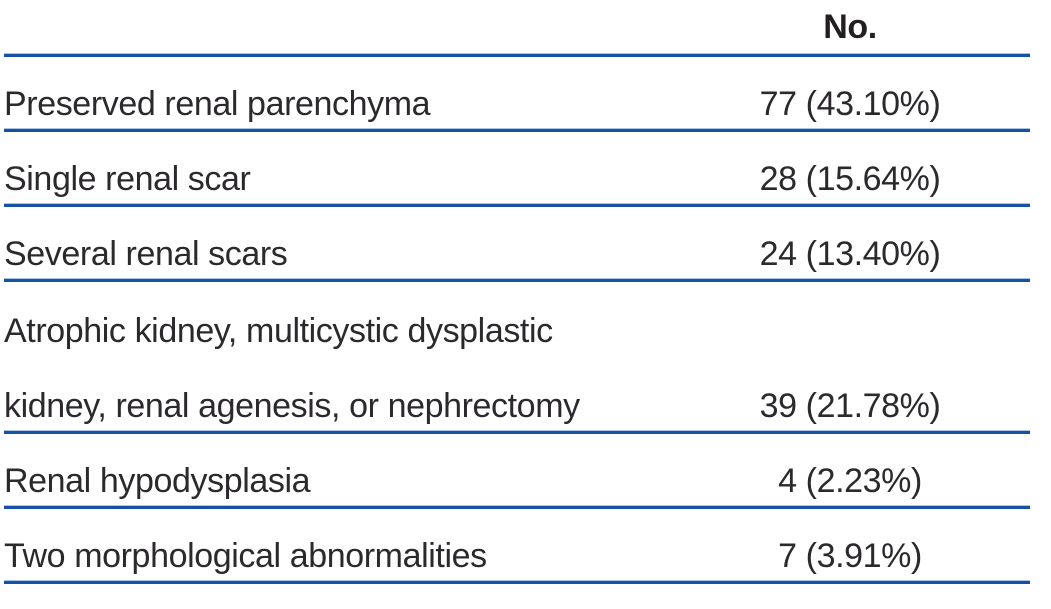 This screenshot has height=609, width=1051. What do you see at coordinates (850, 168) in the screenshot?
I see `row-value: 28 (15.64%)` at bounding box center [850, 168].